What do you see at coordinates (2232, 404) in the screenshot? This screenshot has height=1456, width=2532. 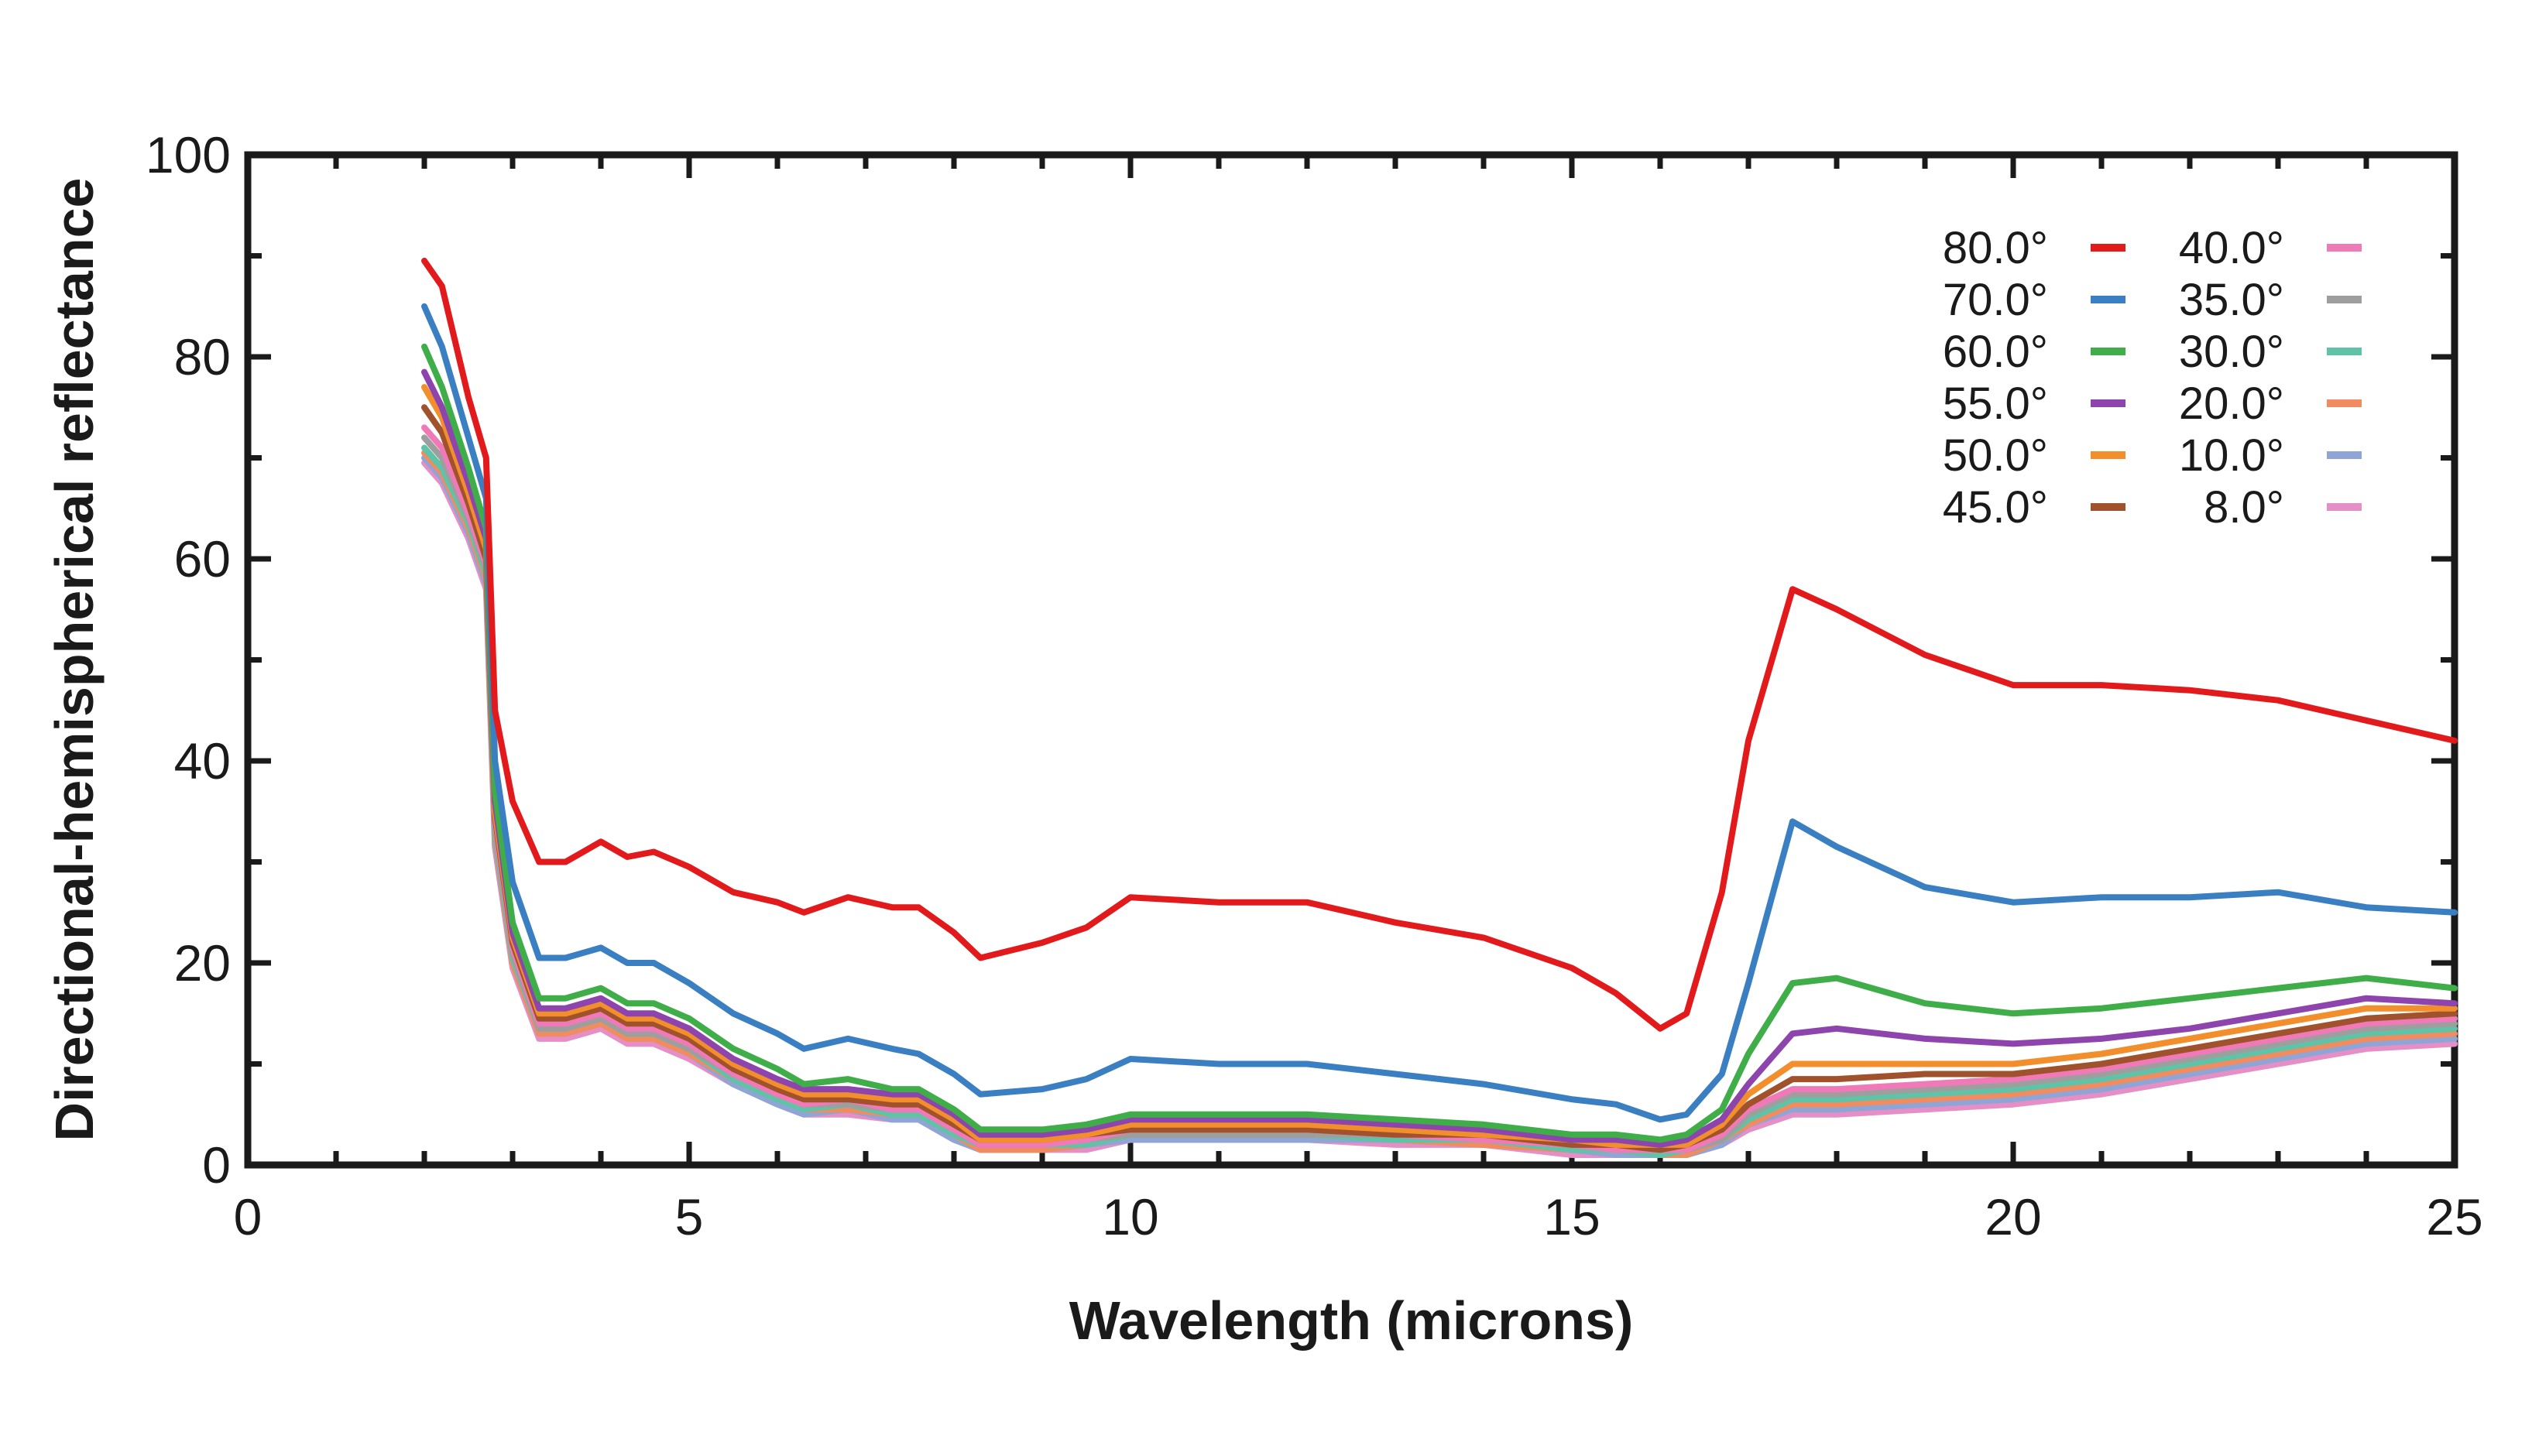 I see `legend-label: 20.0°` at bounding box center [2232, 404].